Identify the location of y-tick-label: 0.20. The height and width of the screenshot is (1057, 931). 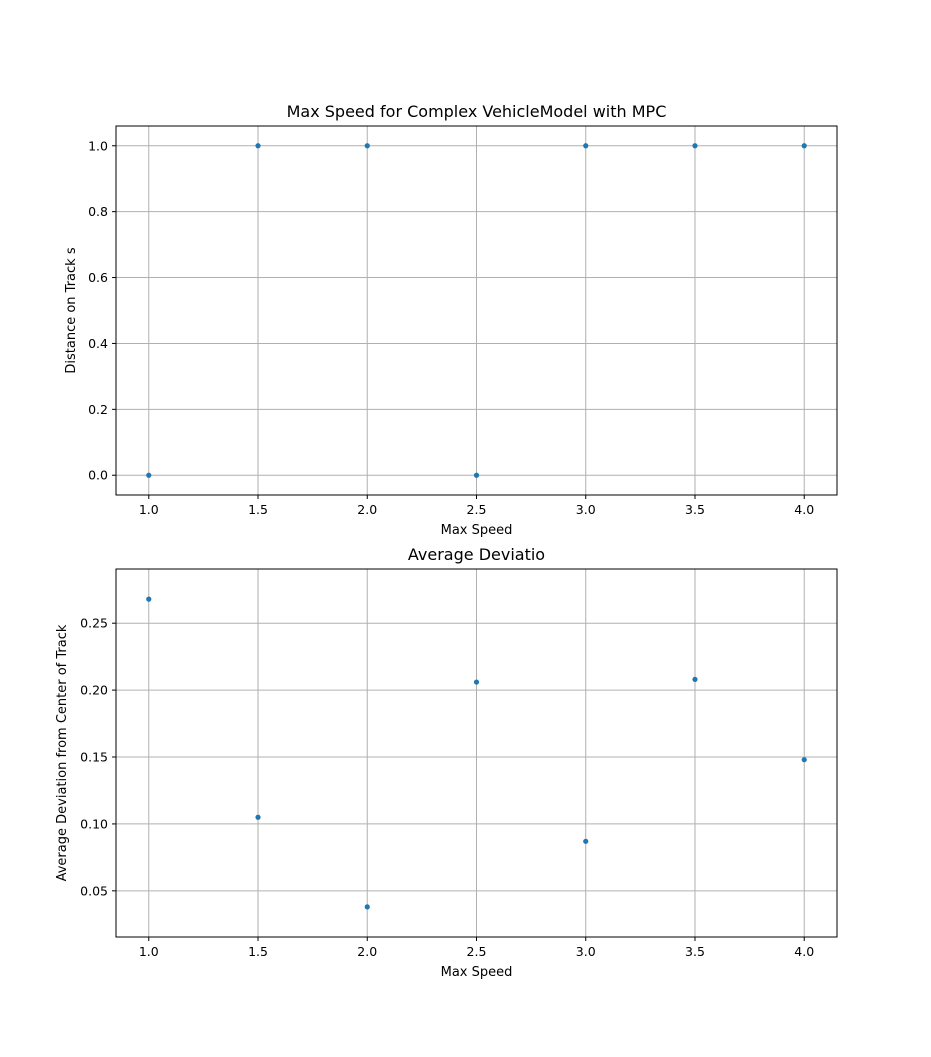
(94, 690).